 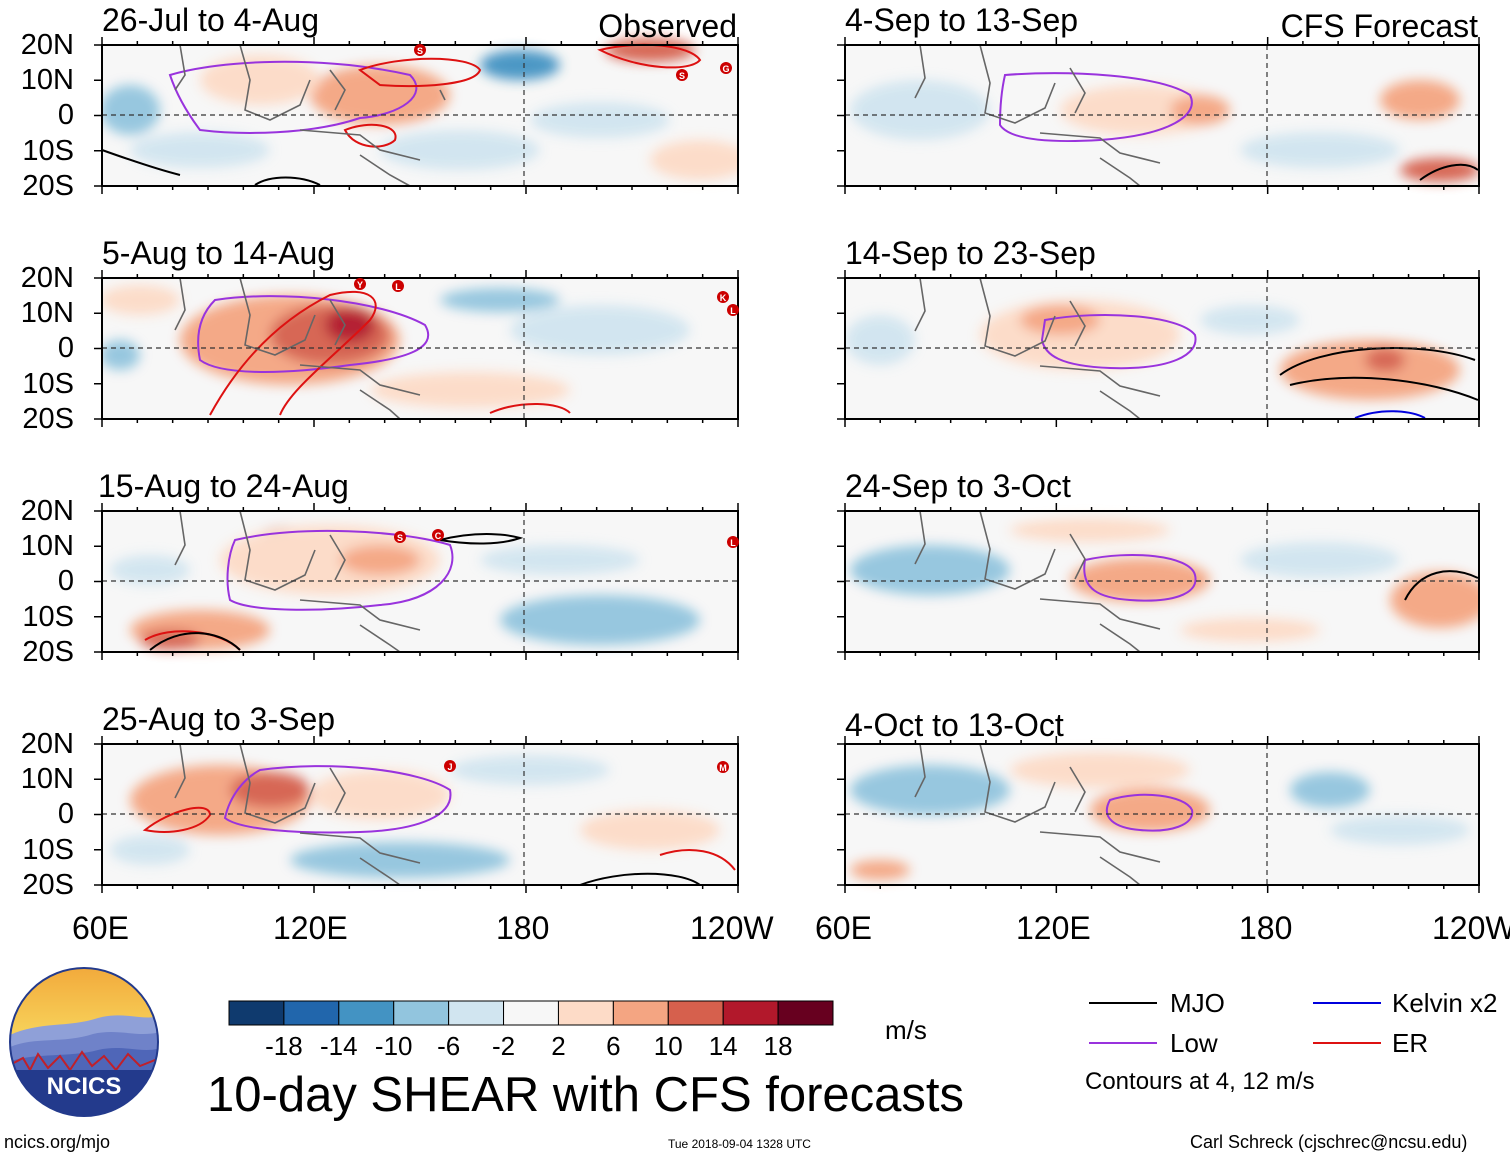 I want to click on colorbar-tick-label: 14, so click(x=723, y=1046).